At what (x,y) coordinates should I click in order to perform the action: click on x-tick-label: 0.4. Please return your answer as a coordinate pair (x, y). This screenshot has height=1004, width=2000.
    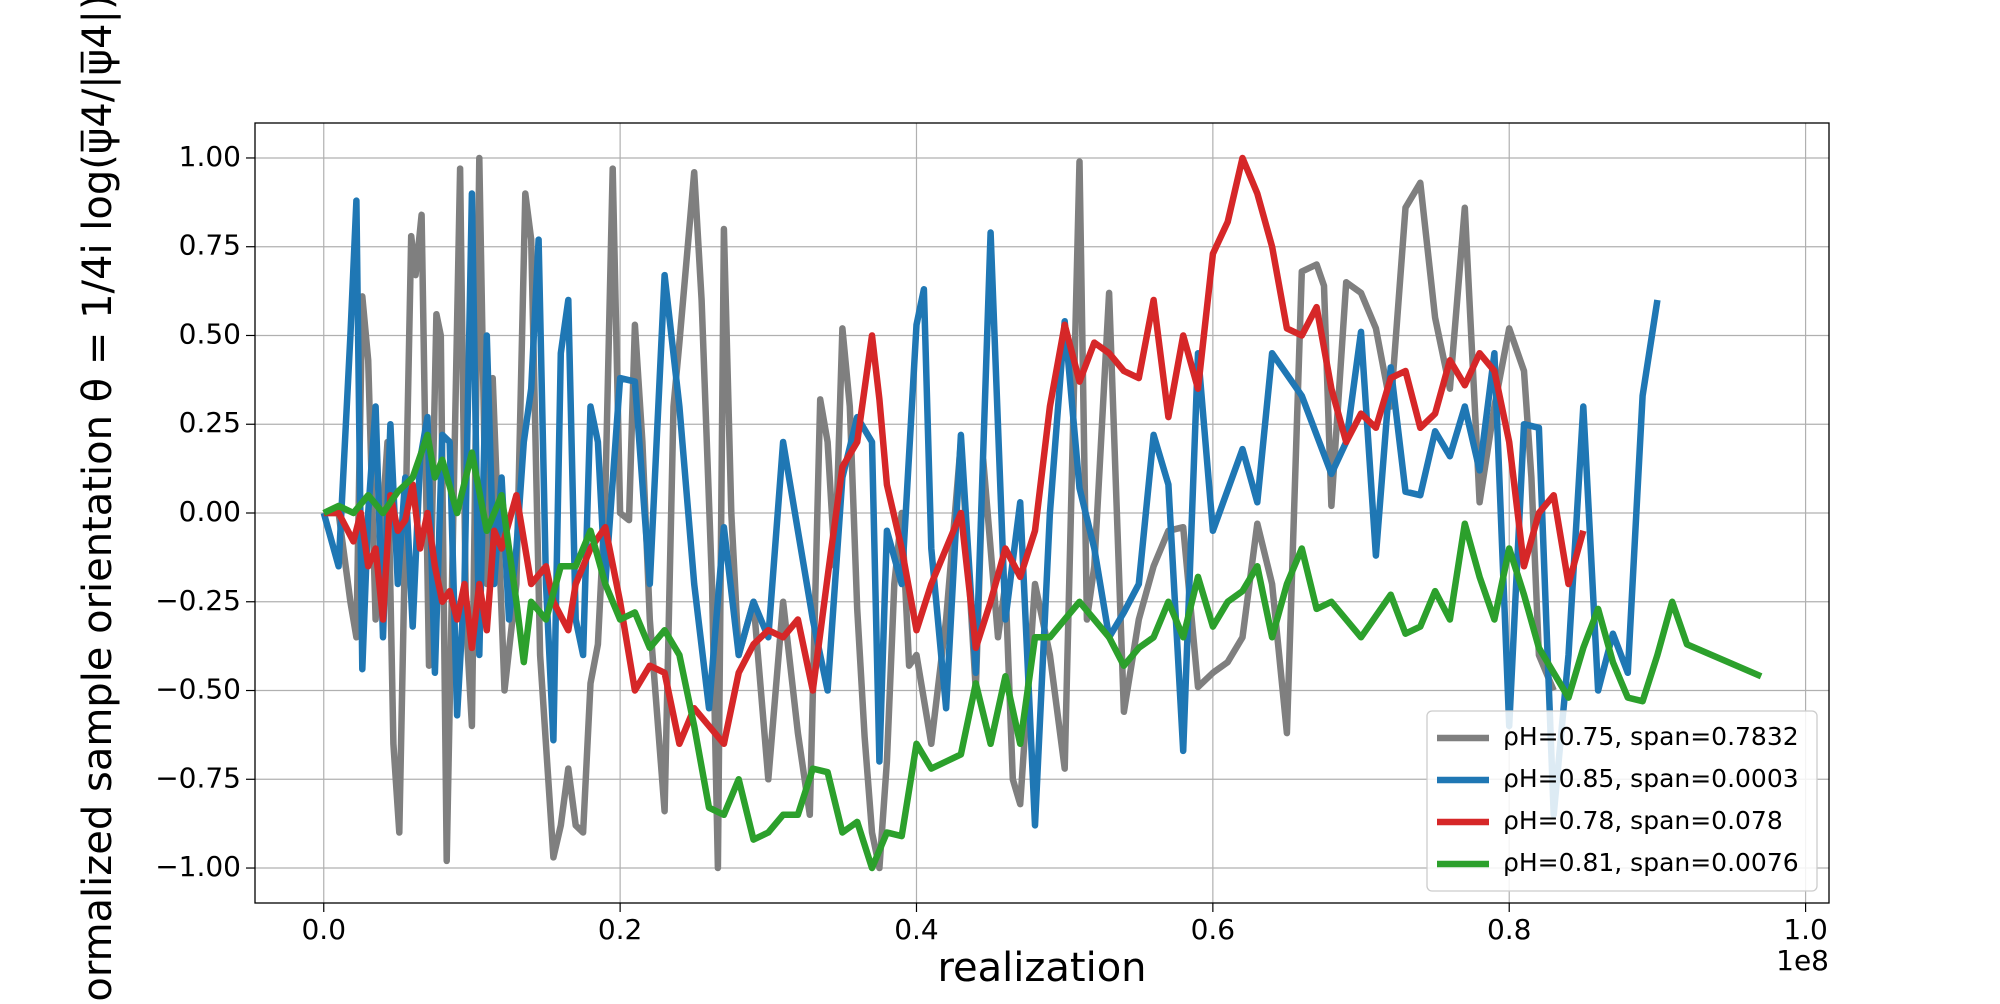
    Looking at the image, I should click on (916, 929).